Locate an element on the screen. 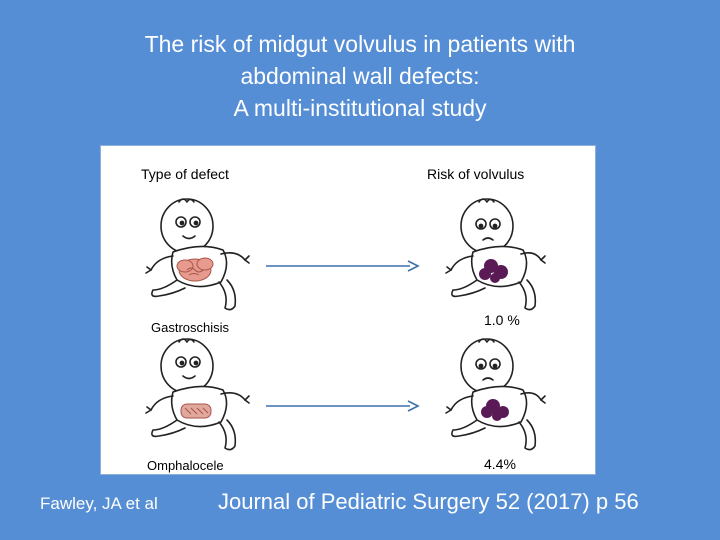  title-line-2: abdominal wall defects: is located at coordinates (360, 76).